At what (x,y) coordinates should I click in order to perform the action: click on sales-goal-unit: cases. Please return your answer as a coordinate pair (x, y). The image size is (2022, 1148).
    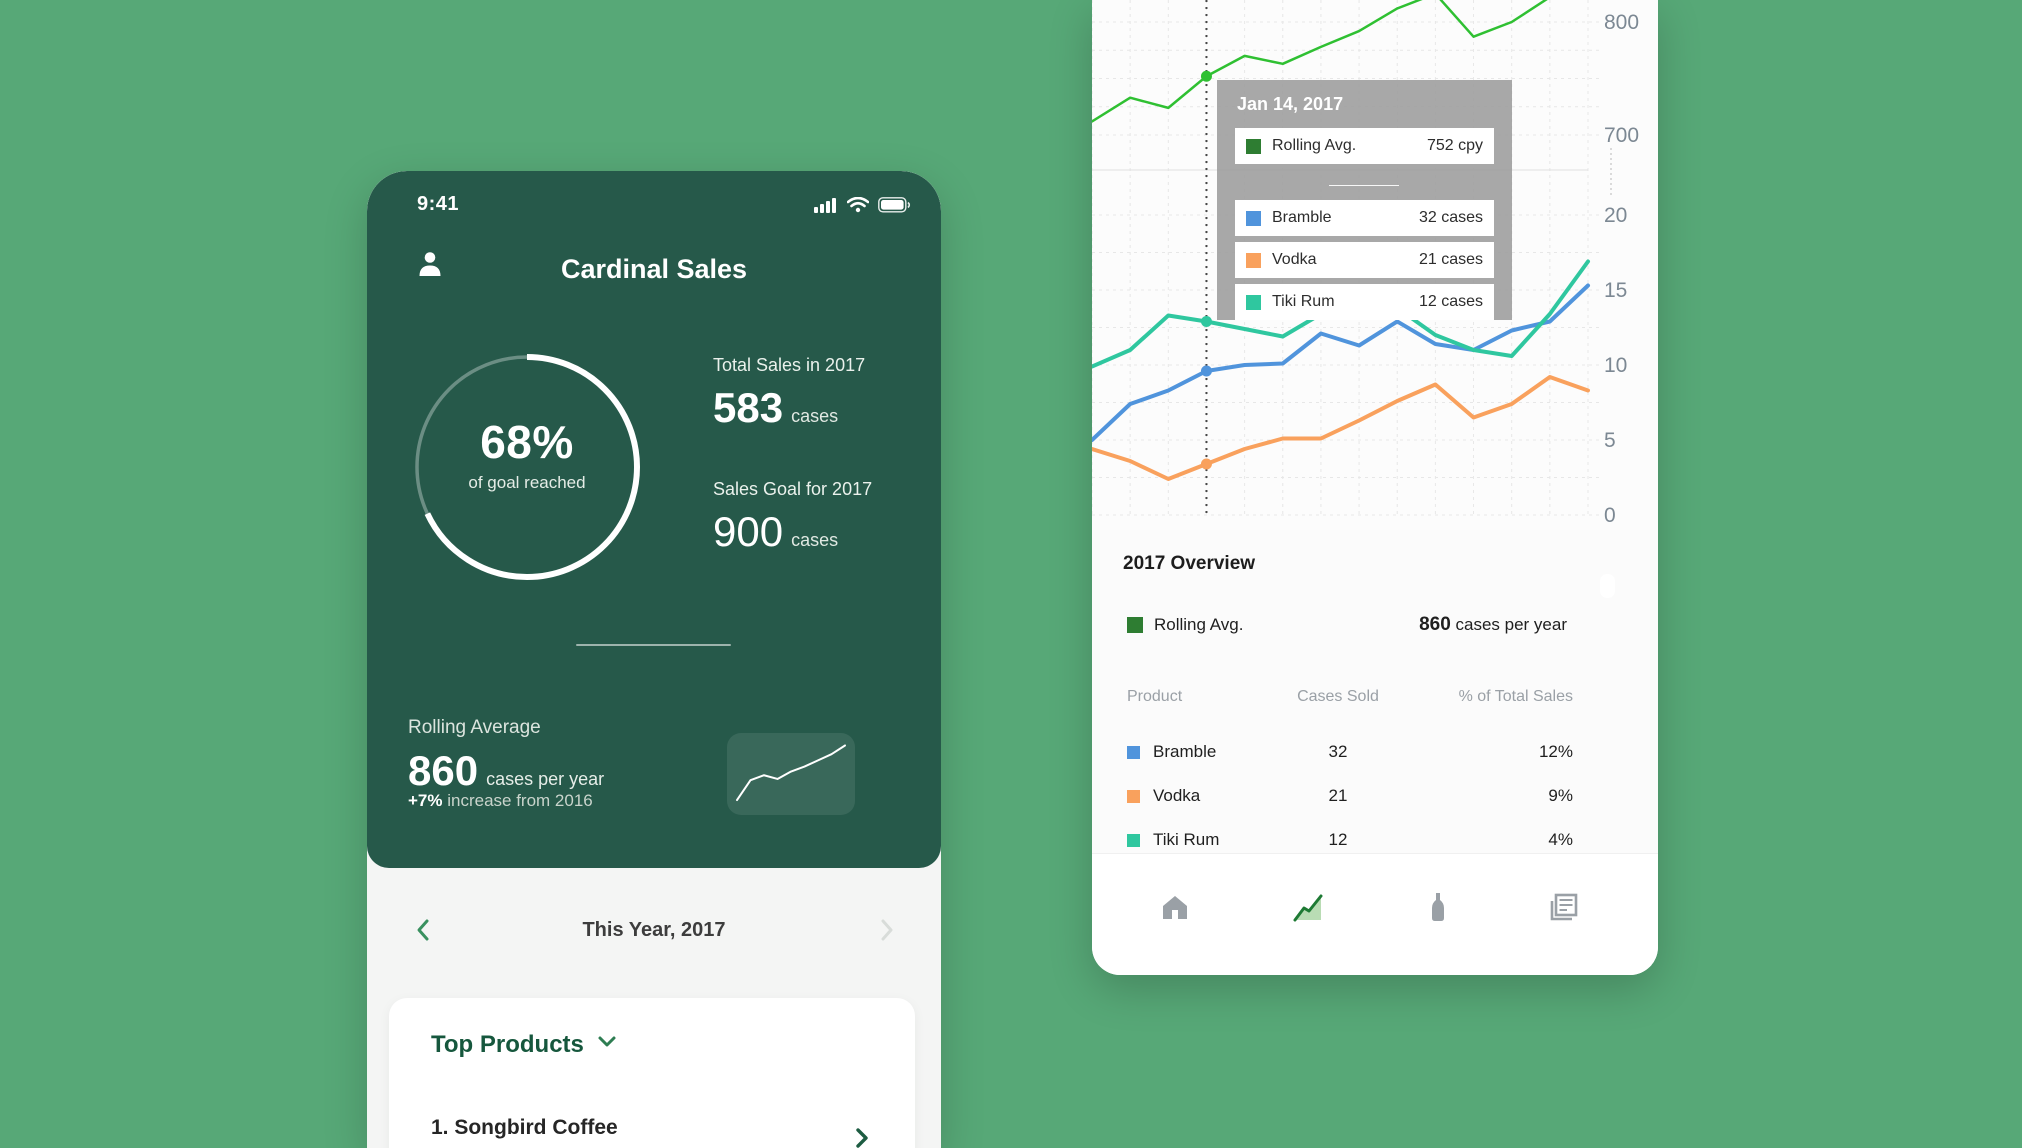
    Looking at the image, I should click on (815, 540).